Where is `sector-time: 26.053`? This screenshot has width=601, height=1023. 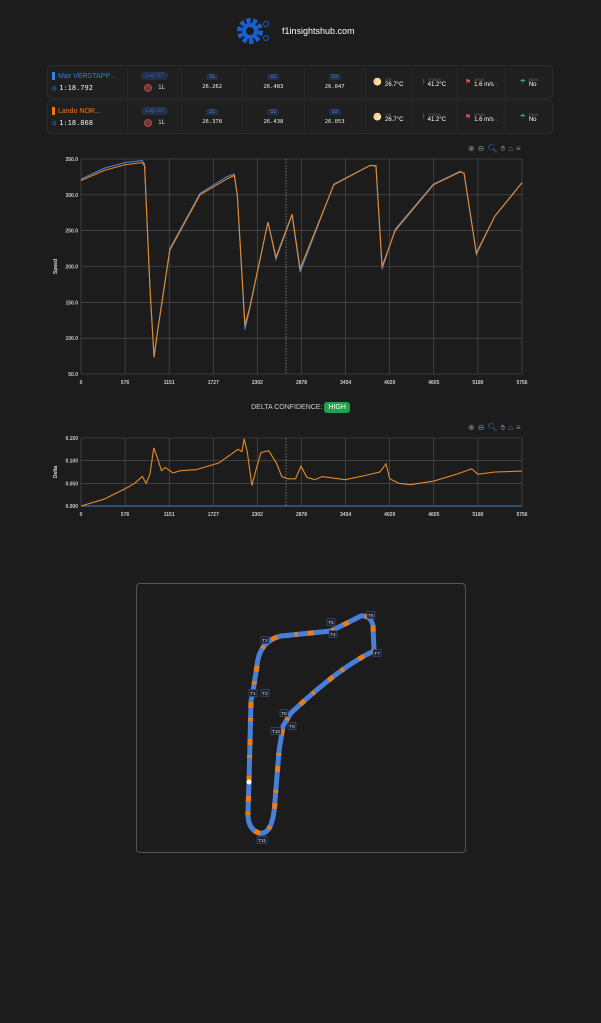 sector-time: 26.053 is located at coordinates (334, 122).